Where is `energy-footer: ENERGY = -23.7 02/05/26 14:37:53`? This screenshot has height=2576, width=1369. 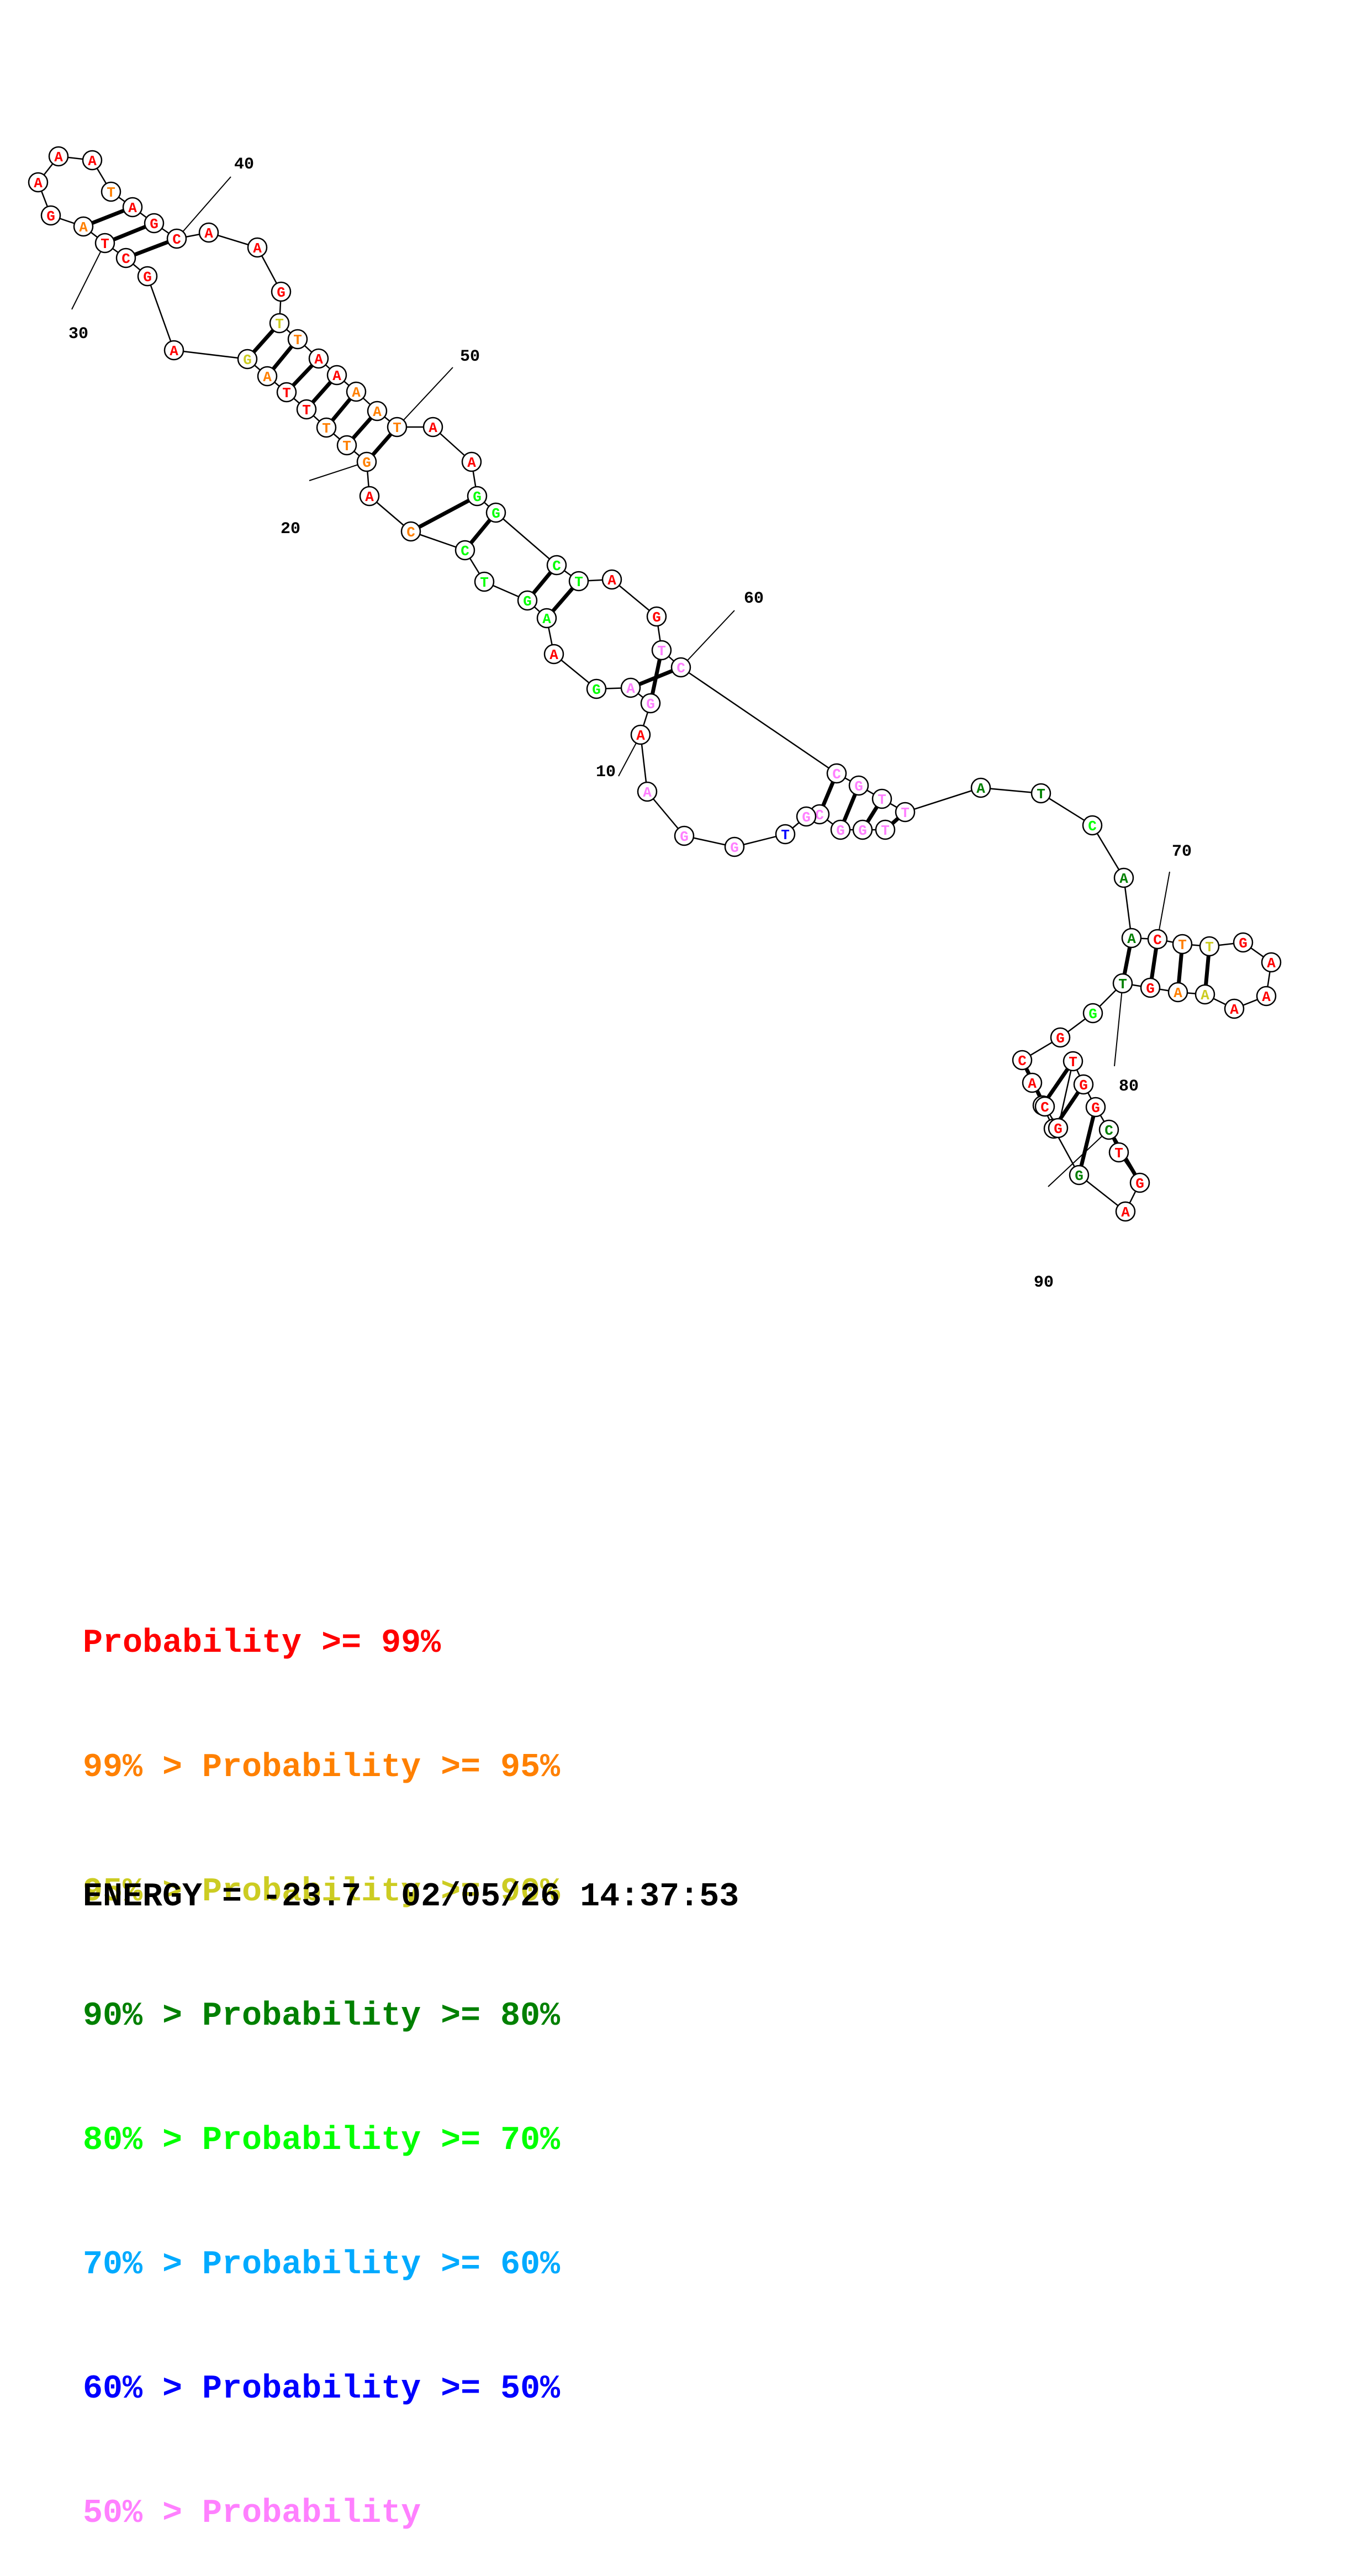
energy-footer: ENERGY = -23.7 02/05/26 14:37:53 is located at coordinates (411, 1897).